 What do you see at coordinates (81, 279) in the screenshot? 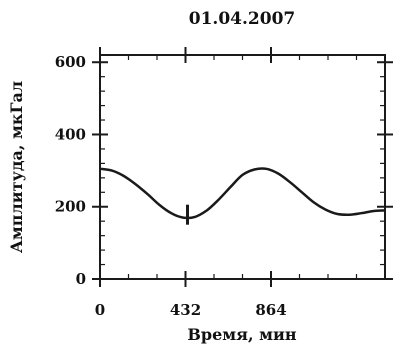
I see `y-tick-label: 0` at bounding box center [81, 279].